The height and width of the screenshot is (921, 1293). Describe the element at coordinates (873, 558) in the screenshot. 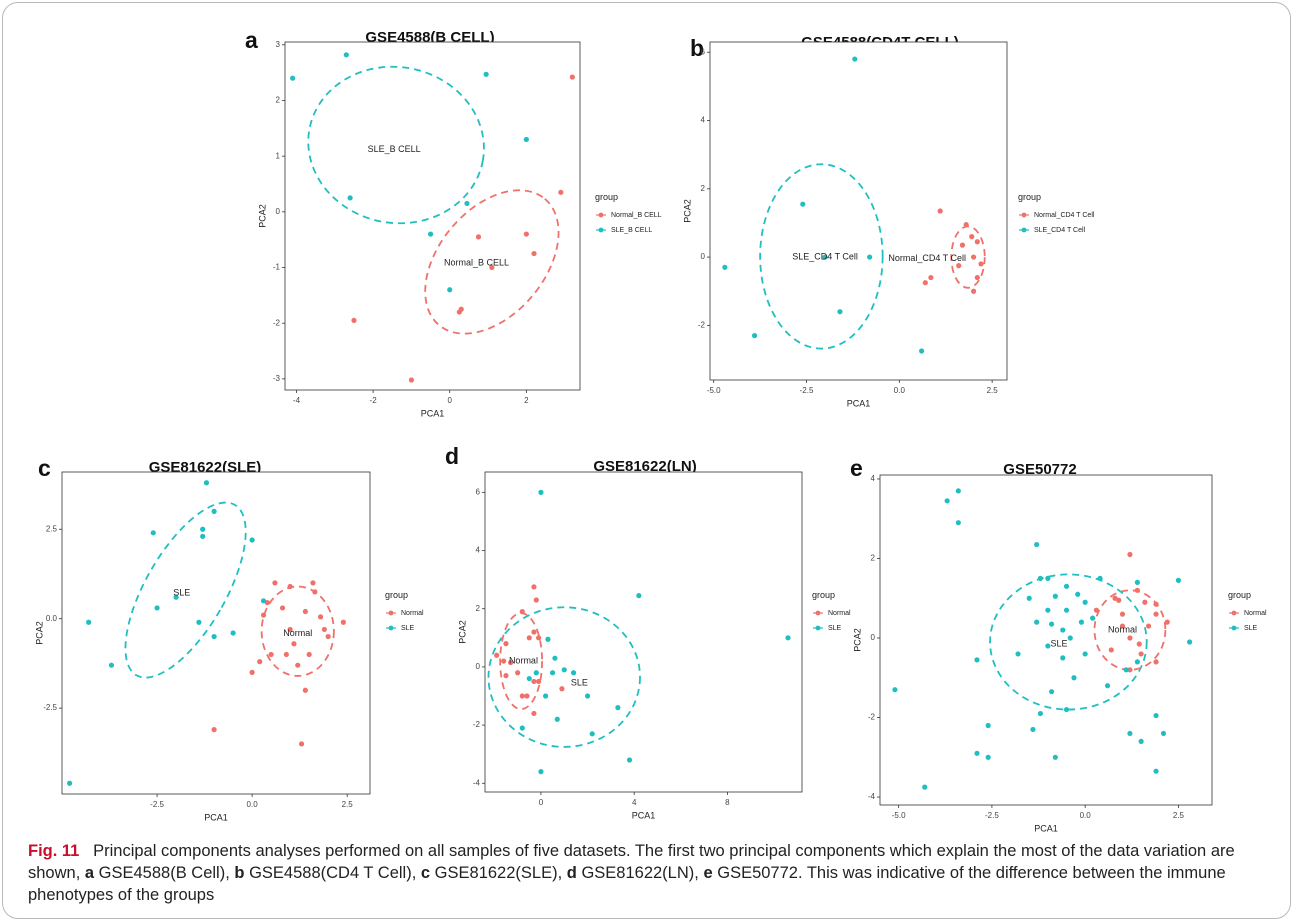

I see `panel-e-y-tick-label: 2` at that location.